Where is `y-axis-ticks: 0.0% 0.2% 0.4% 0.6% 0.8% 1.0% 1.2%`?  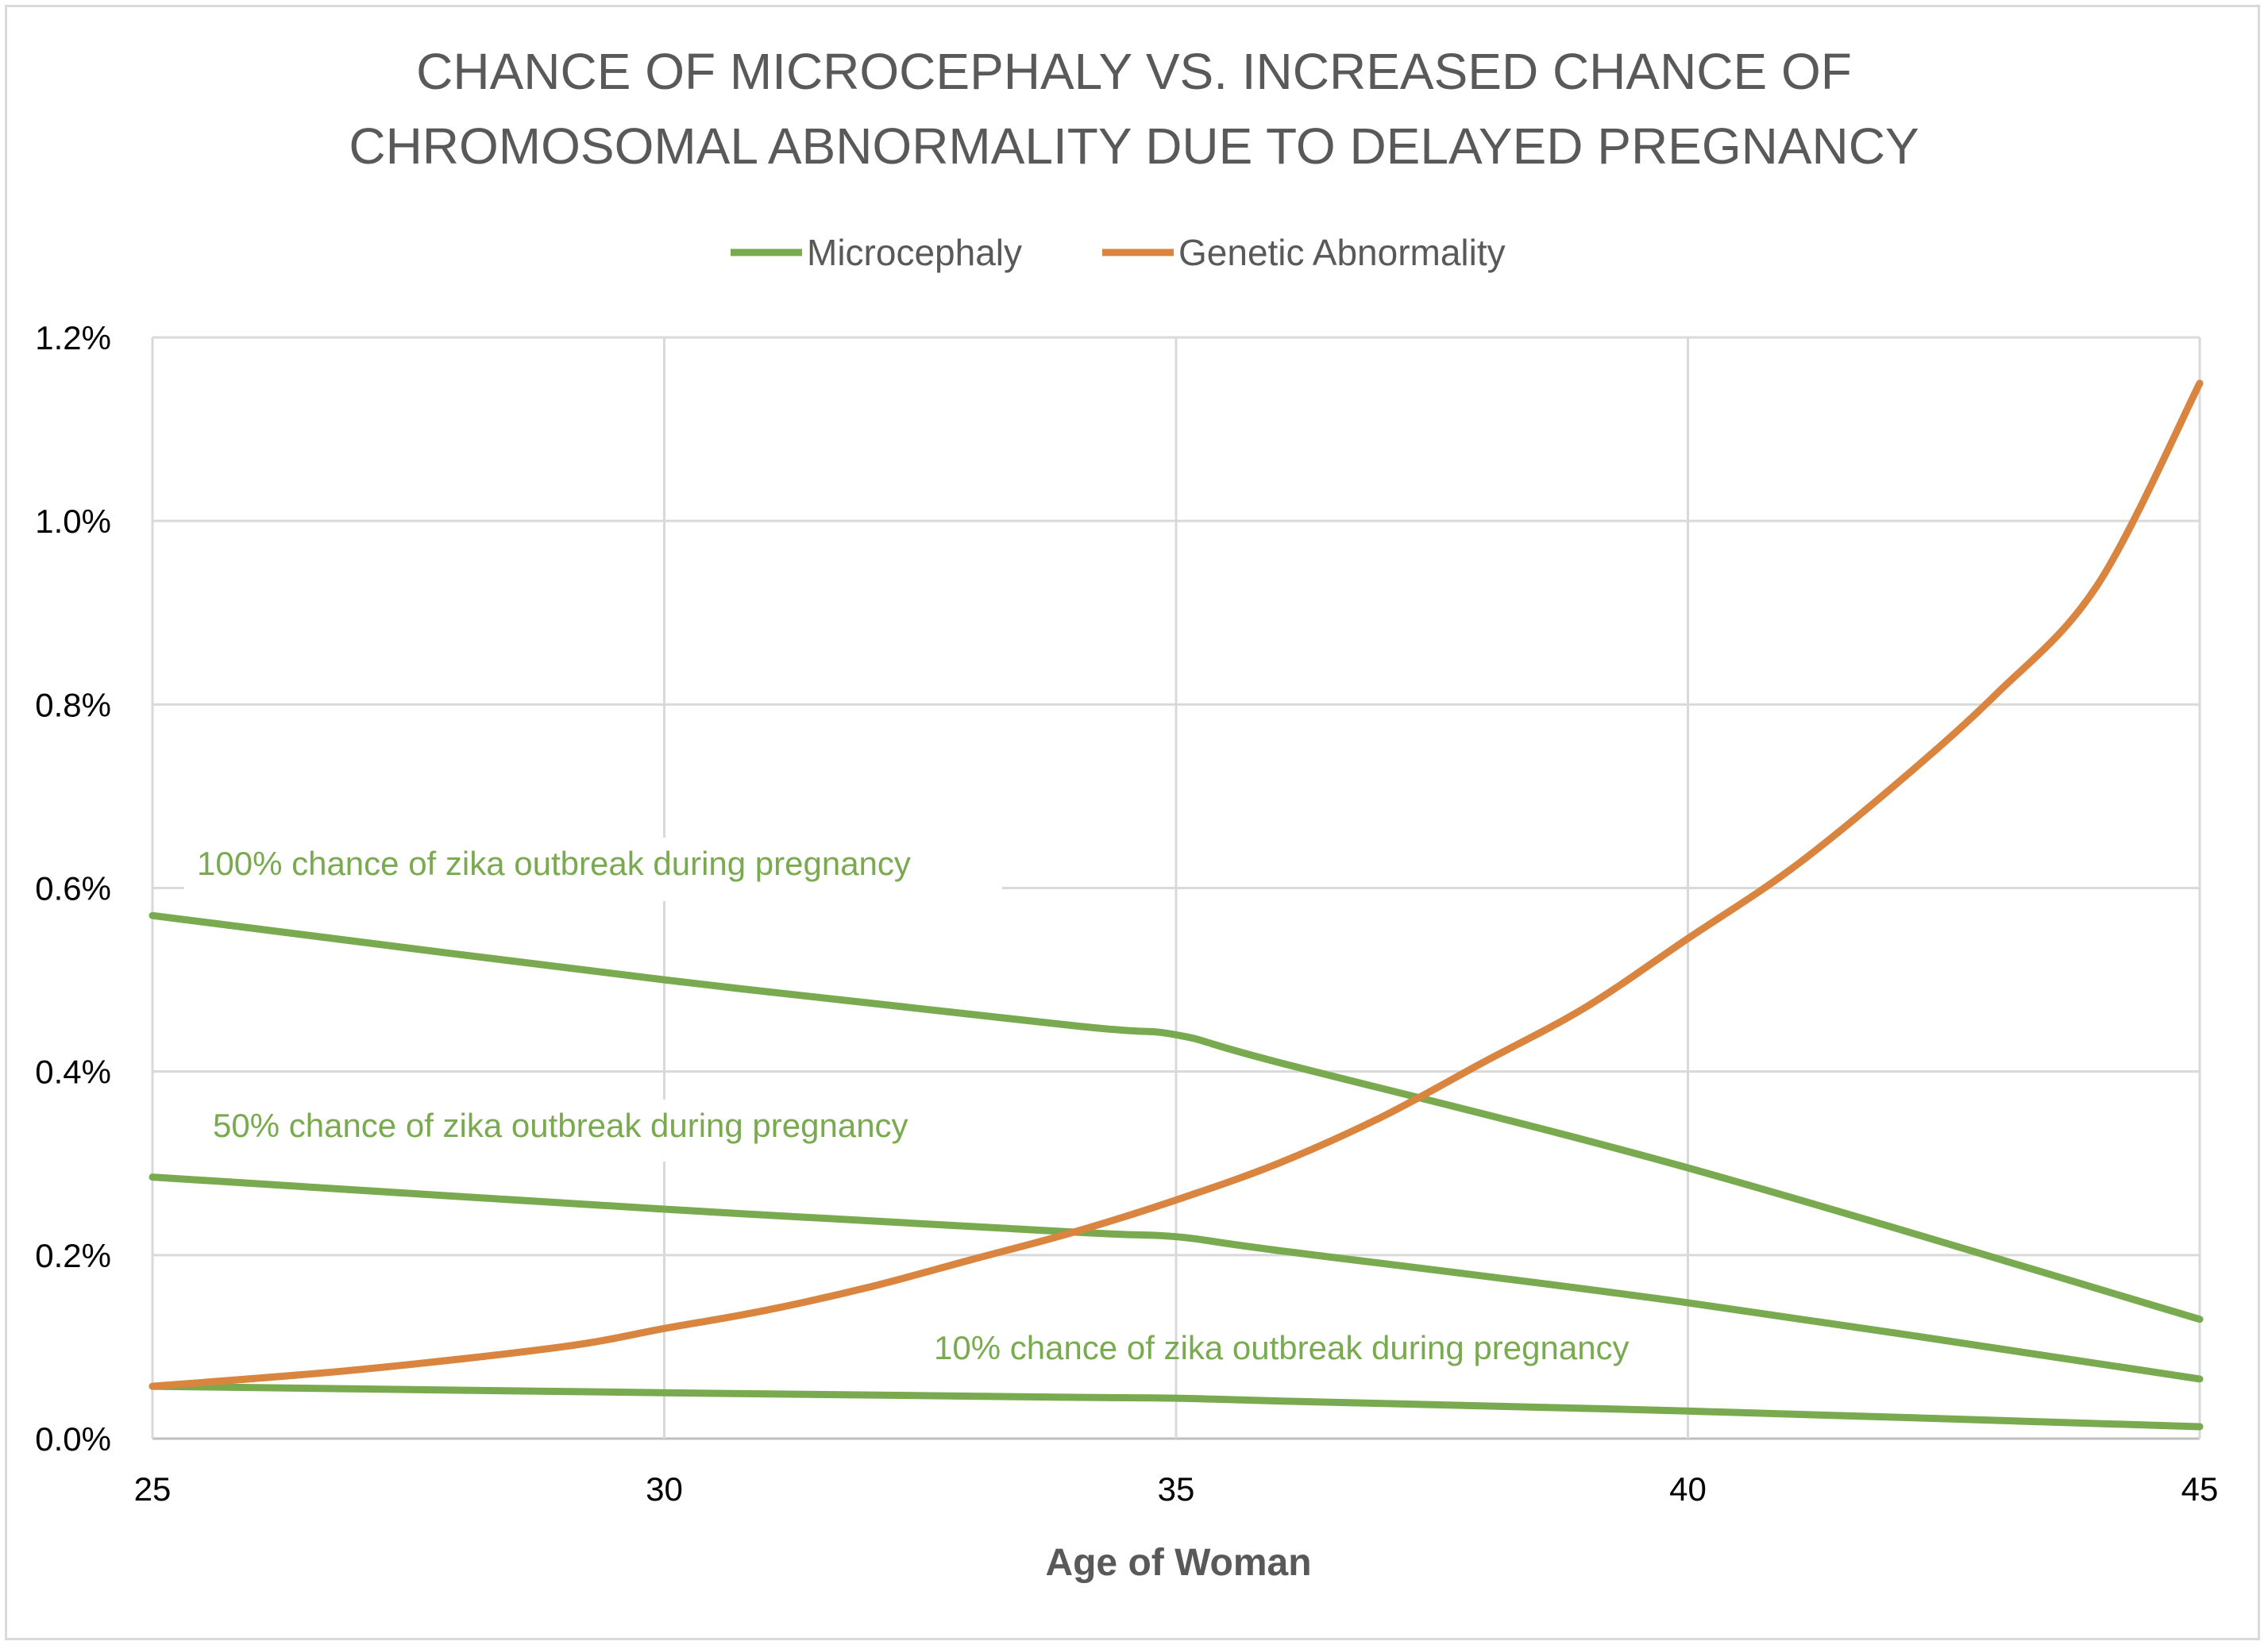
y-axis-ticks: 0.0% 0.2% 0.4% 0.6% 0.8% 1.0% 1.2% is located at coordinates (73, 888).